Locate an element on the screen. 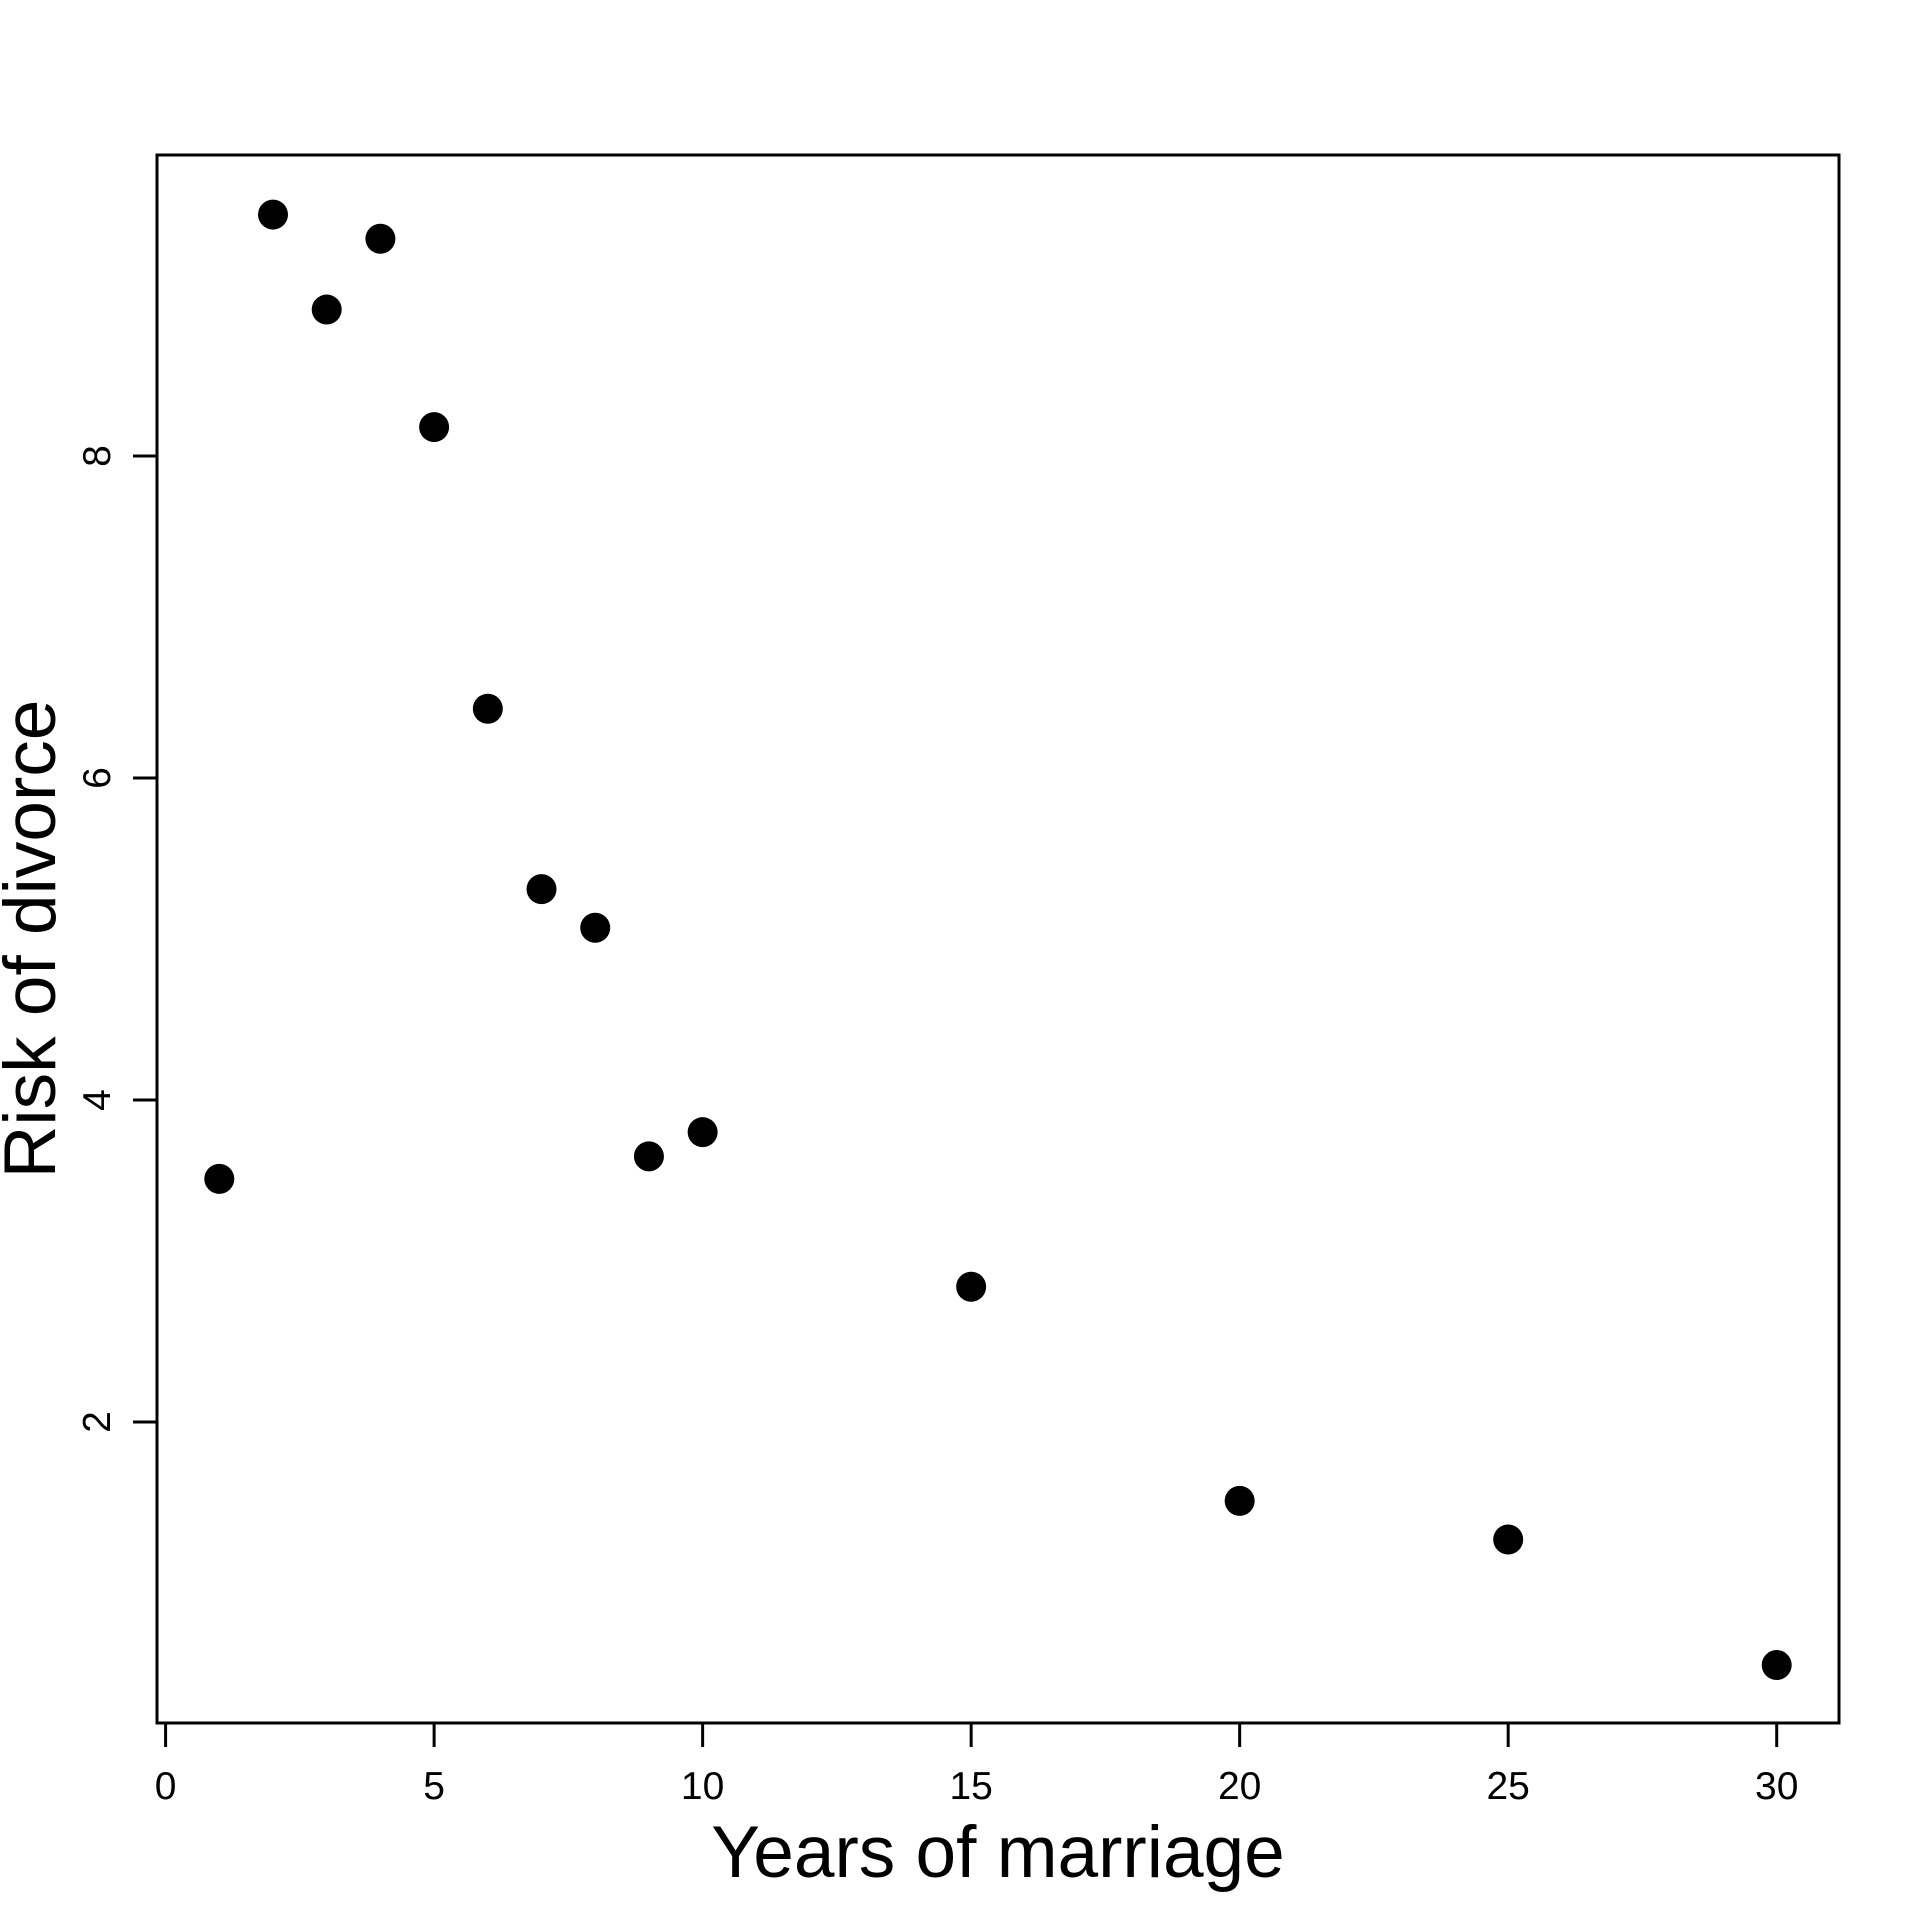 The width and height of the screenshot is (1920, 1920). x-tick-label: 0 is located at coordinates (166, 1786).